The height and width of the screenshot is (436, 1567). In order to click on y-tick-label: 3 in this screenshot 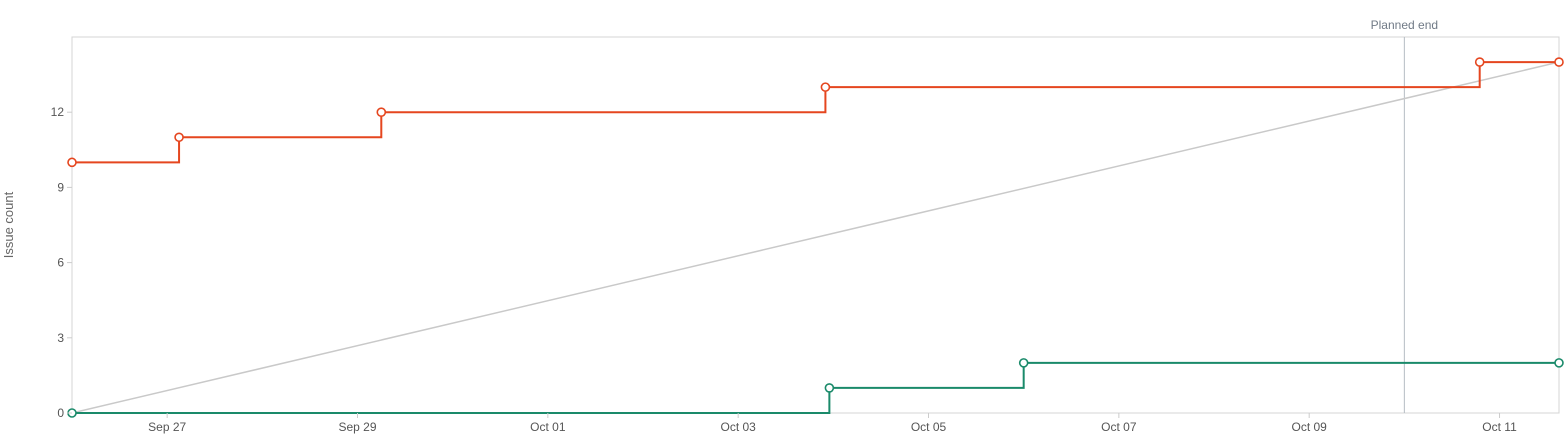, I will do `click(60, 338)`.